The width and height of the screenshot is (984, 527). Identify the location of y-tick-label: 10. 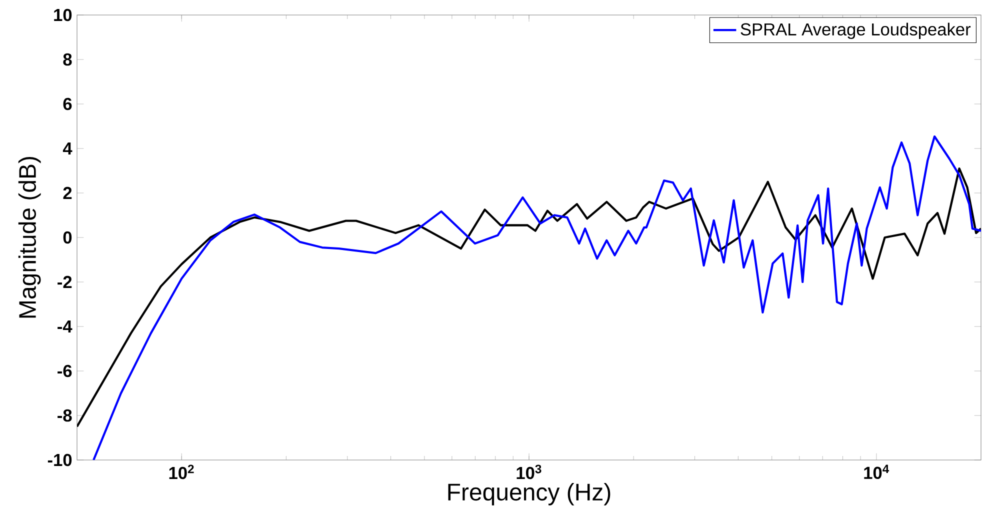
(63, 15).